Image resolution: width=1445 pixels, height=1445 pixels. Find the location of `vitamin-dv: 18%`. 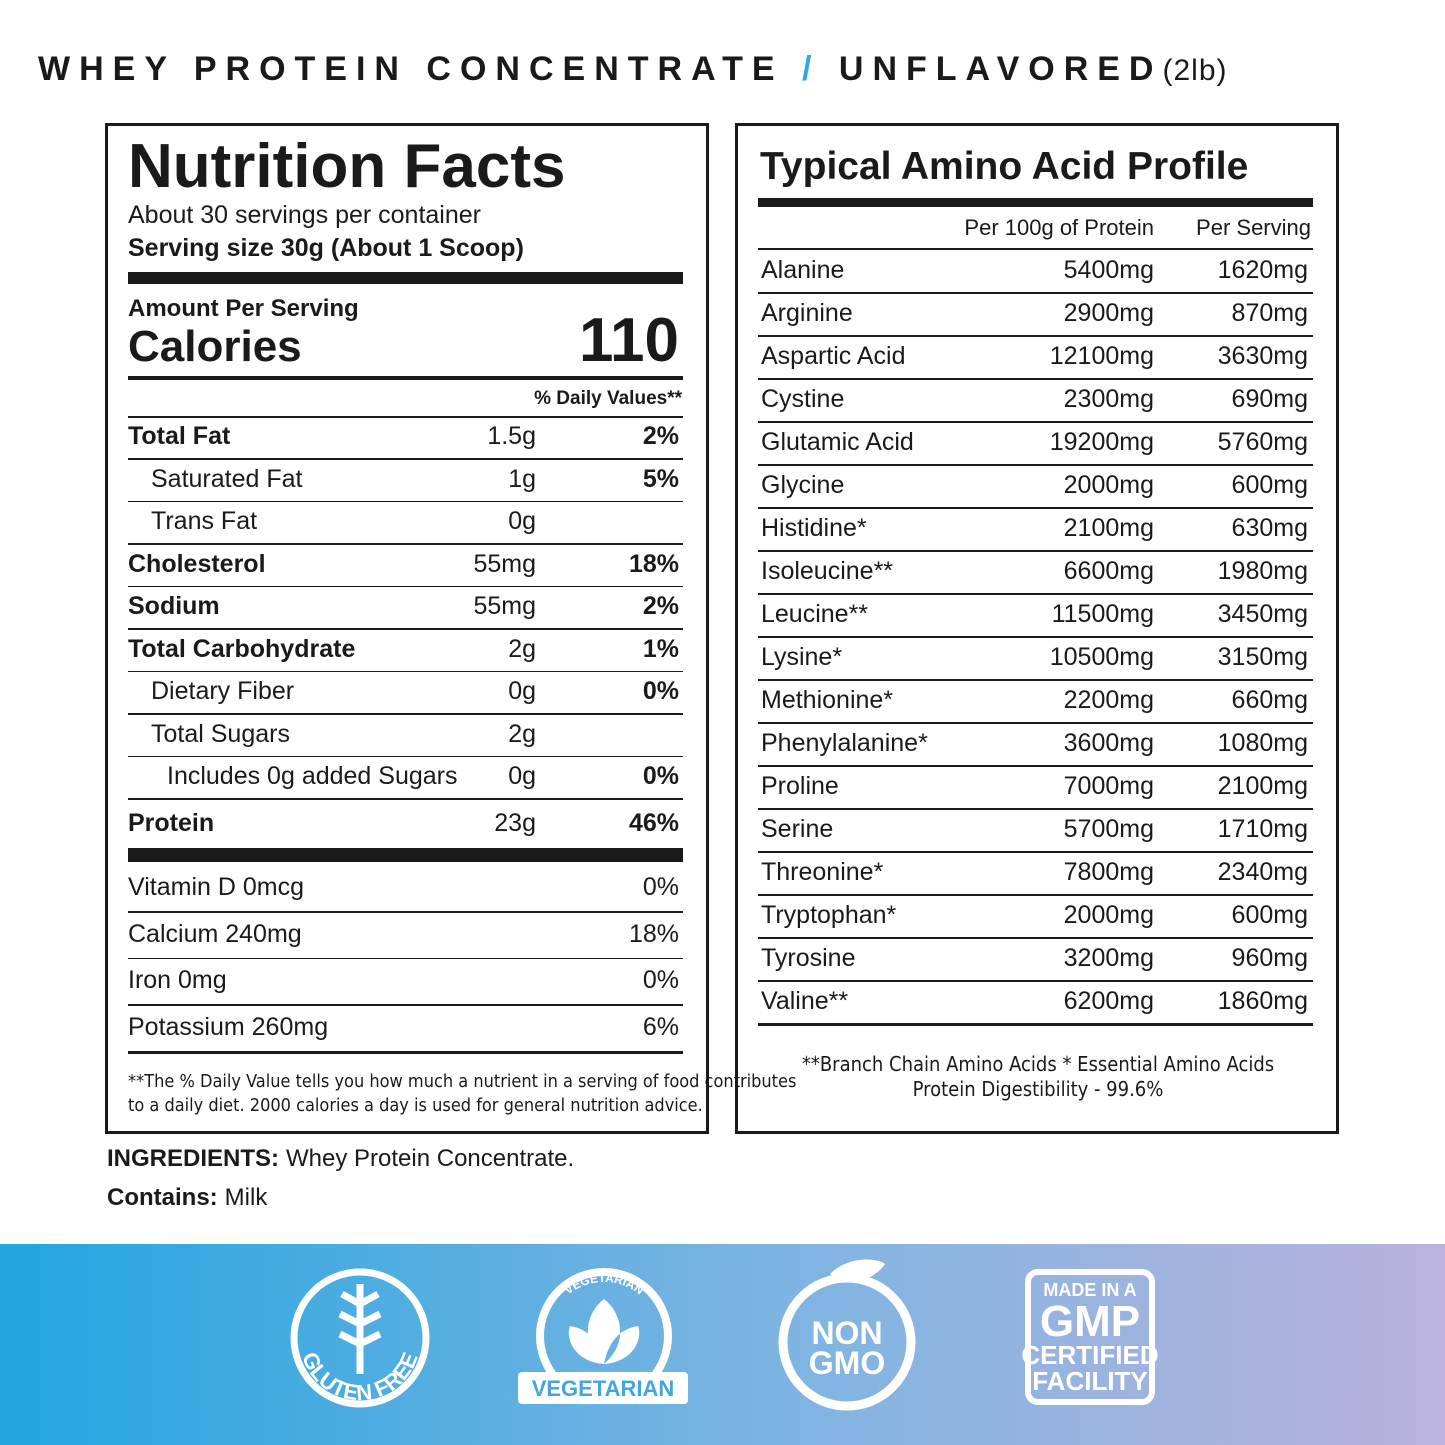

vitamin-dv: 18% is located at coordinates (653, 933).